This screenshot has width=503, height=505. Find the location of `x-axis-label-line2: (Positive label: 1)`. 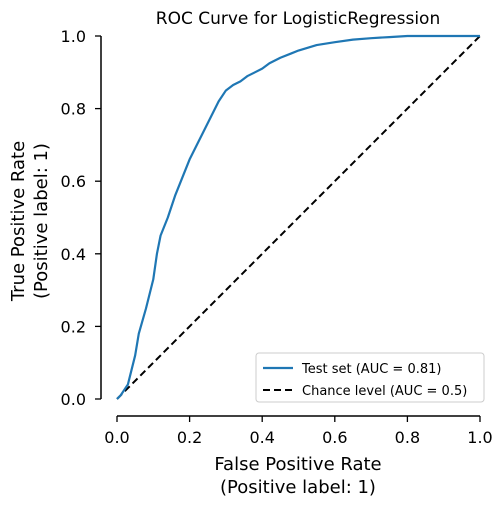

x-axis-label-line2: (Positive label: 1) is located at coordinates (298, 487).